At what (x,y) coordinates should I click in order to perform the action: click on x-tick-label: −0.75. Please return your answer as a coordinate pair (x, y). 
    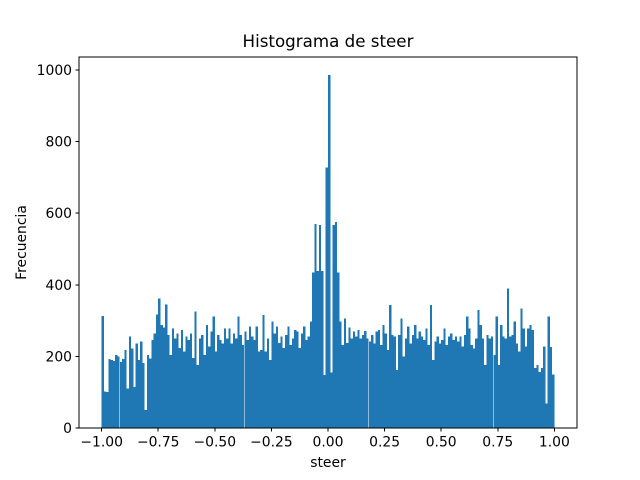
    Looking at the image, I should click on (158, 443).